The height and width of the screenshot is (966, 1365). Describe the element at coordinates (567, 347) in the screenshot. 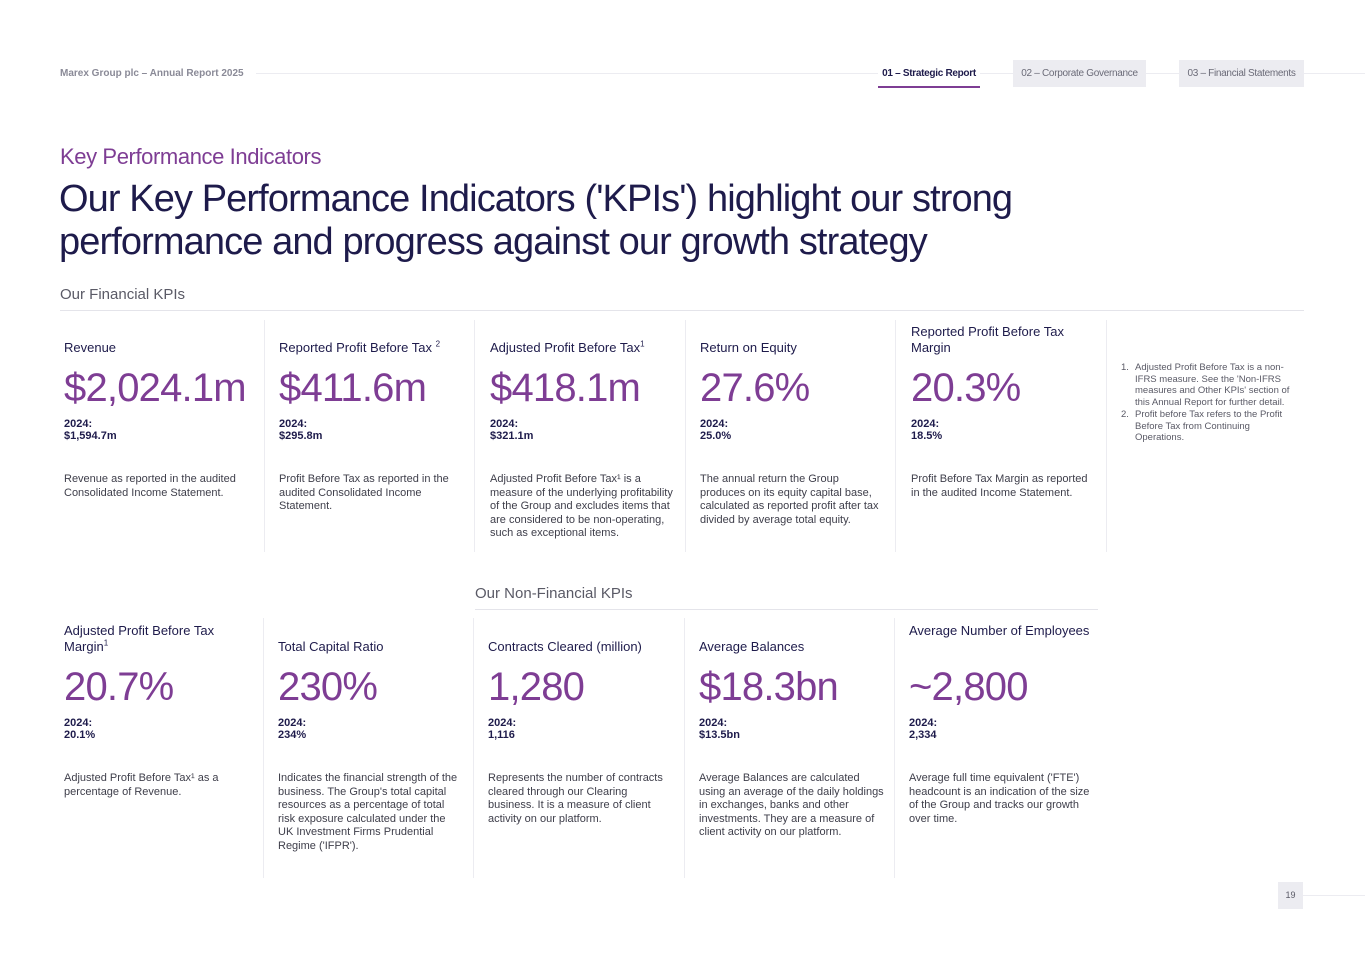

I see `kpi-title: Adjusted Profit Before Tax1` at that location.